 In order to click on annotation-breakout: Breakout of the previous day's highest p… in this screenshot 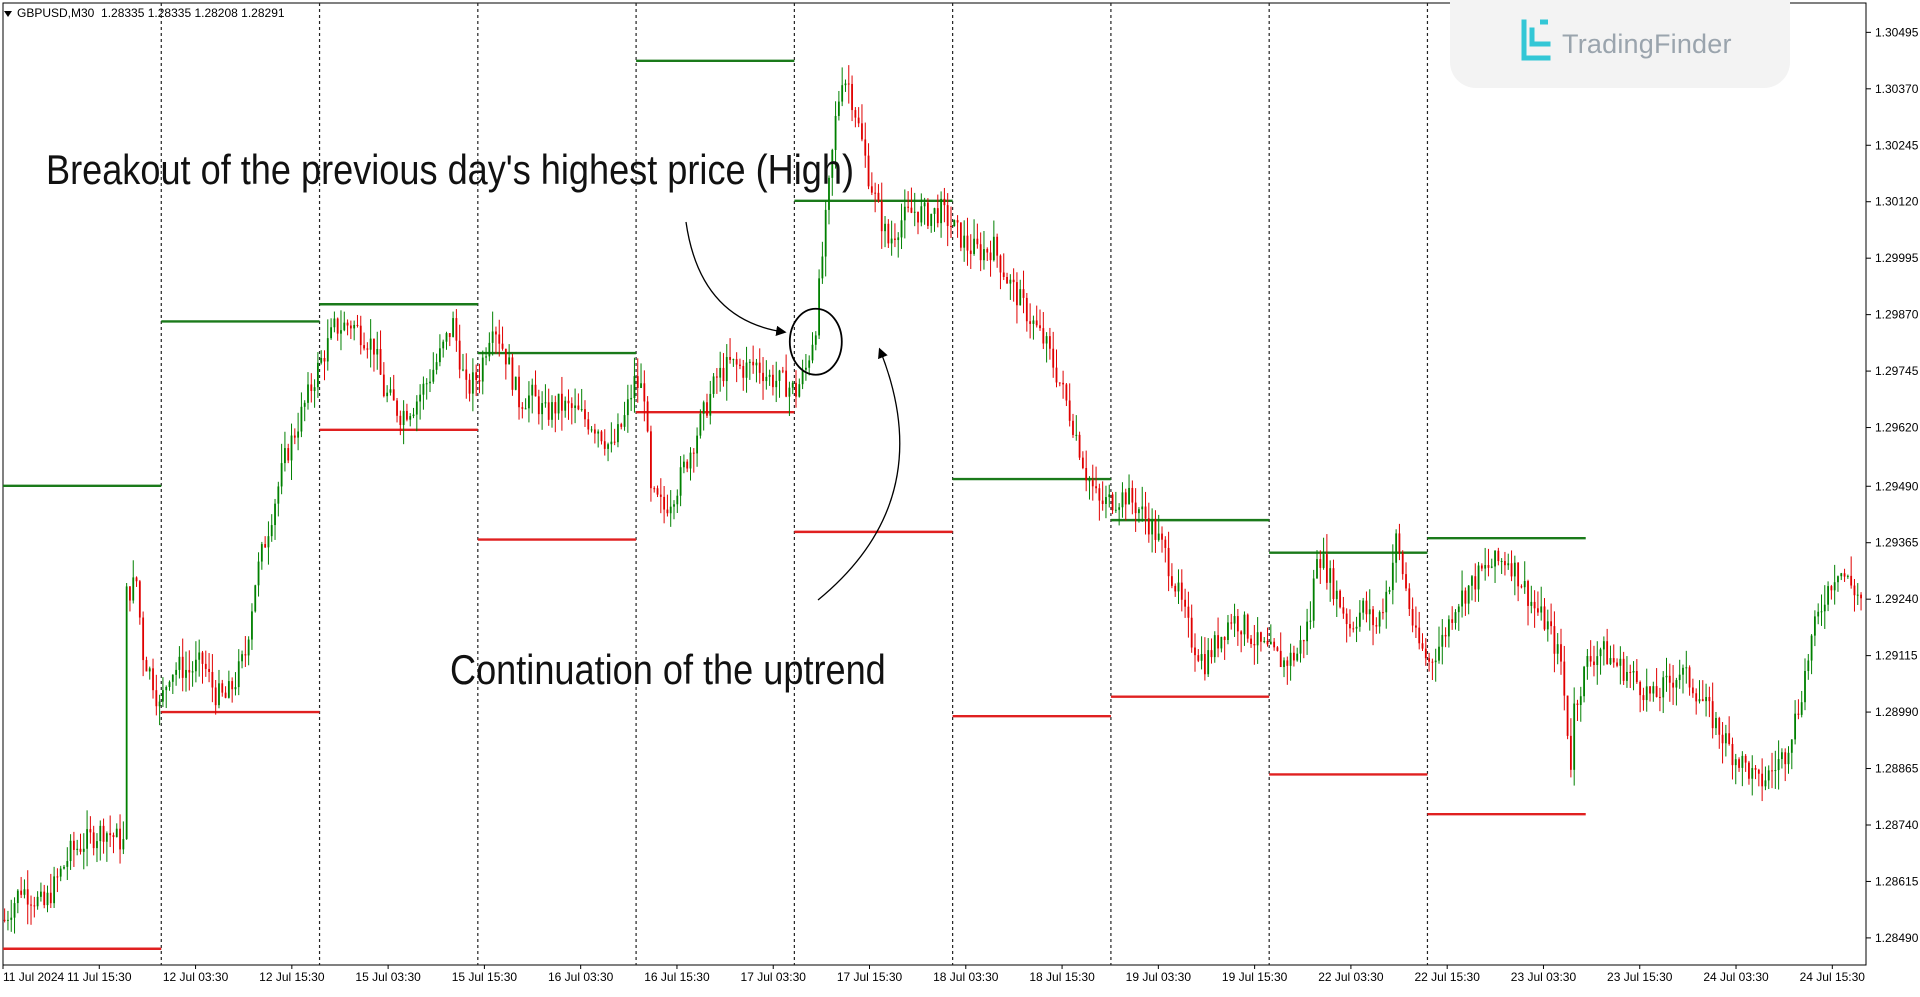, I will do `click(450, 169)`.